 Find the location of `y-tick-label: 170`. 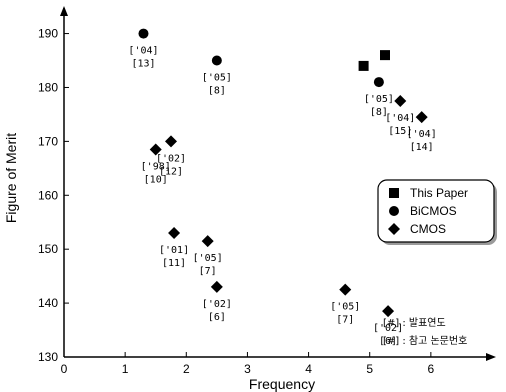

y-tick-label: 170 is located at coordinates (48, 141).